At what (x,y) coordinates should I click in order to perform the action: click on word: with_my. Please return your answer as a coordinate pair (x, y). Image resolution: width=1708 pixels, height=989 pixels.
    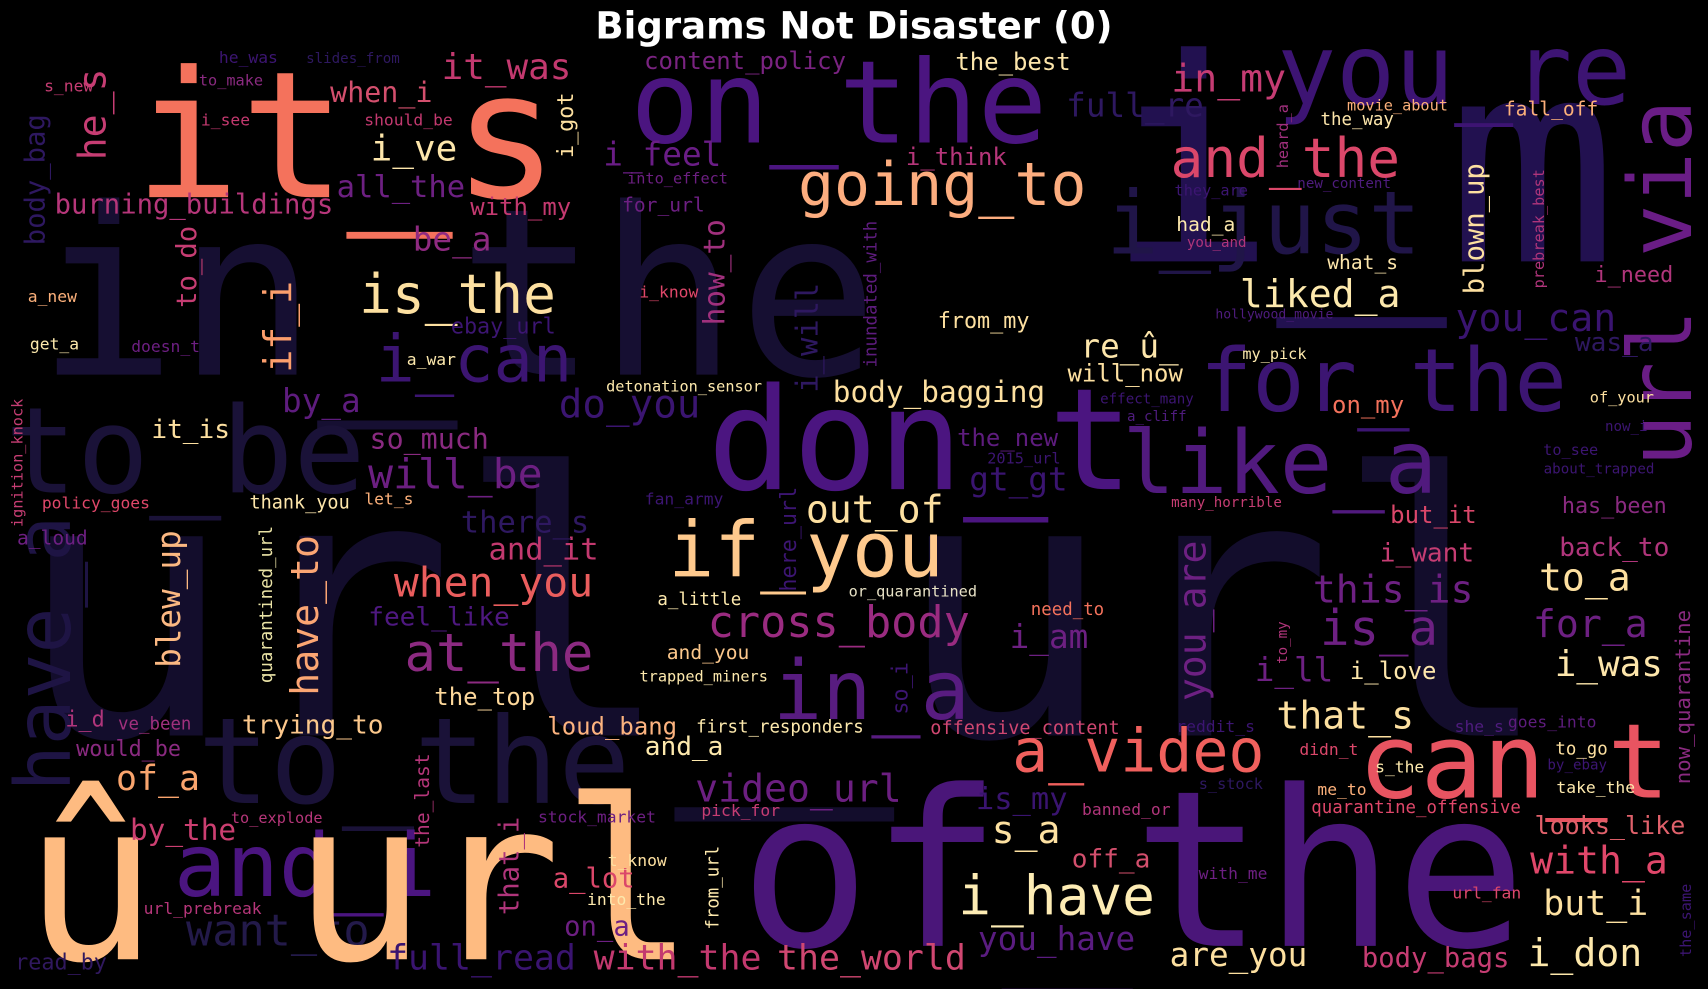
    Looking at the image, I should click on (520, 207).